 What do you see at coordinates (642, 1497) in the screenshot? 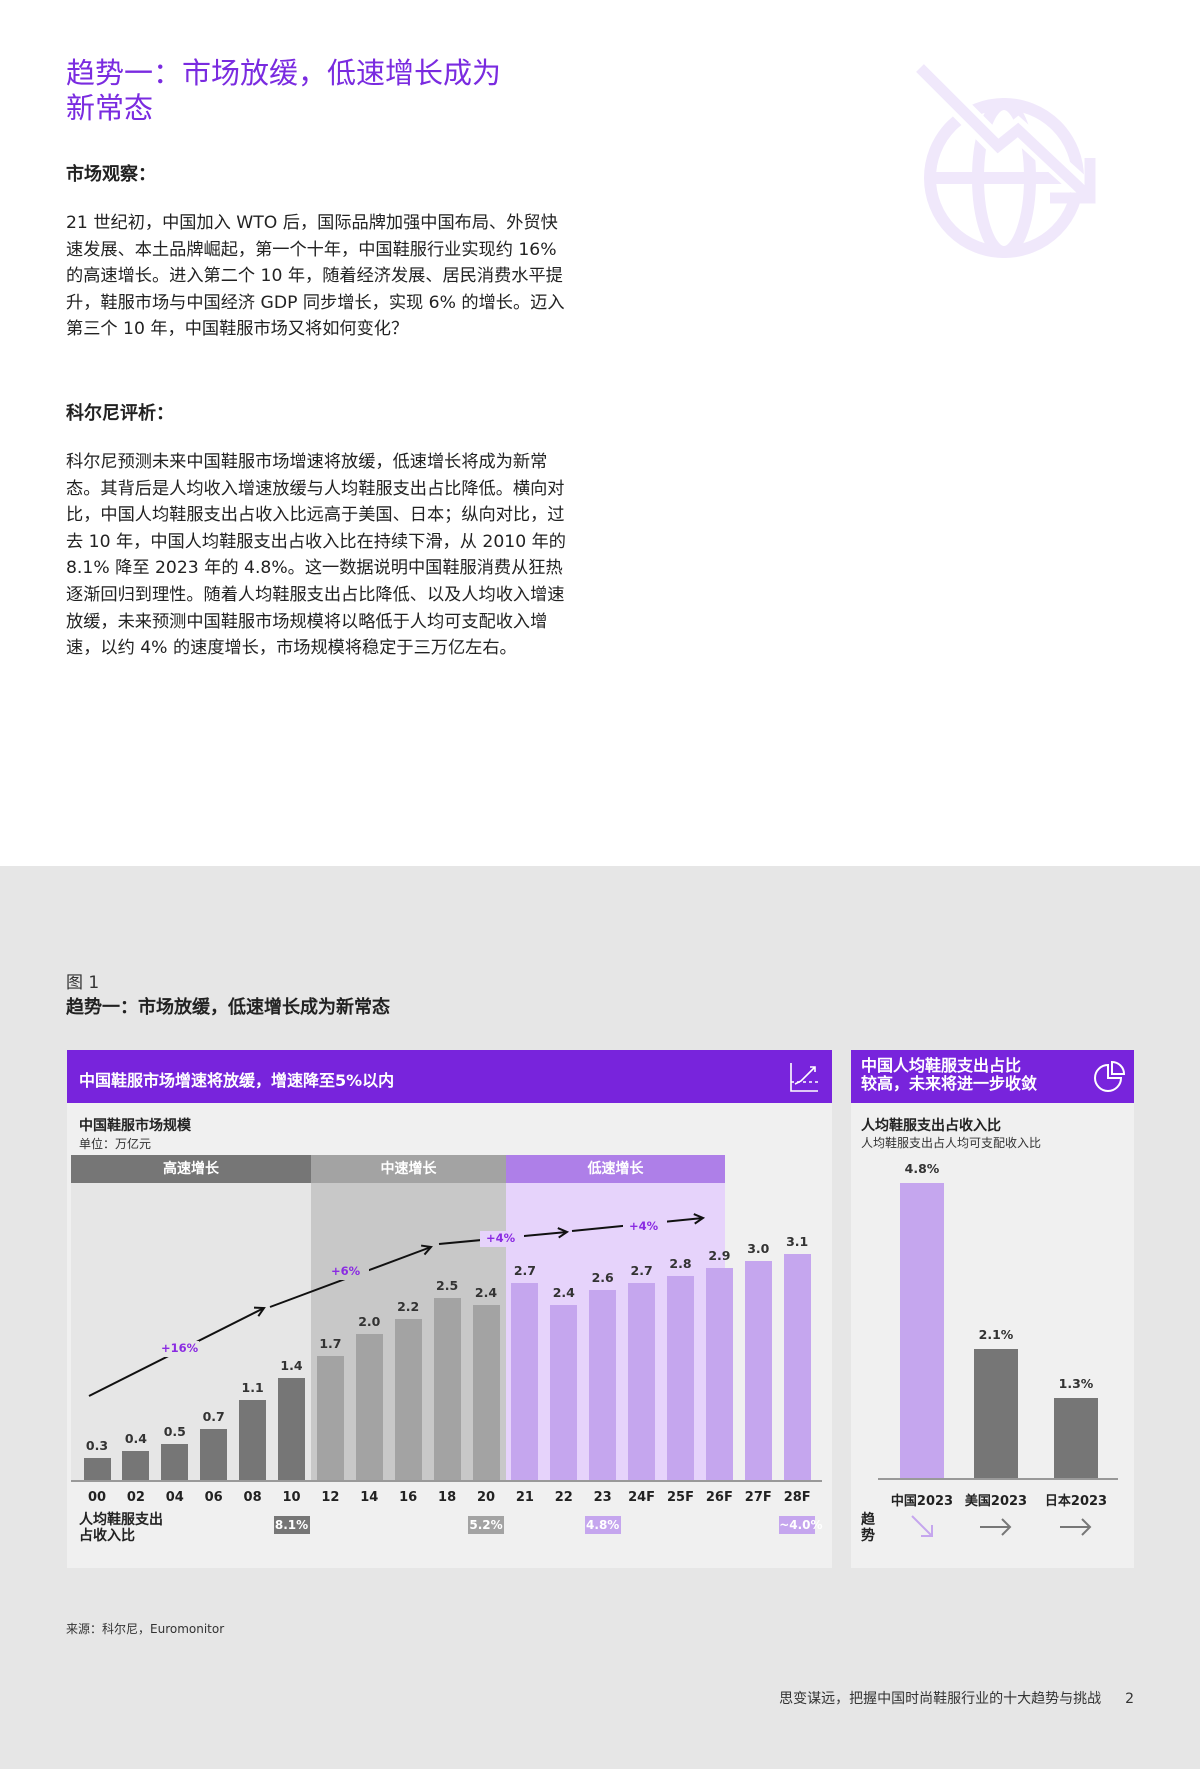
I see `x-tick-label: 24F` at bounding box center [642, 1497].